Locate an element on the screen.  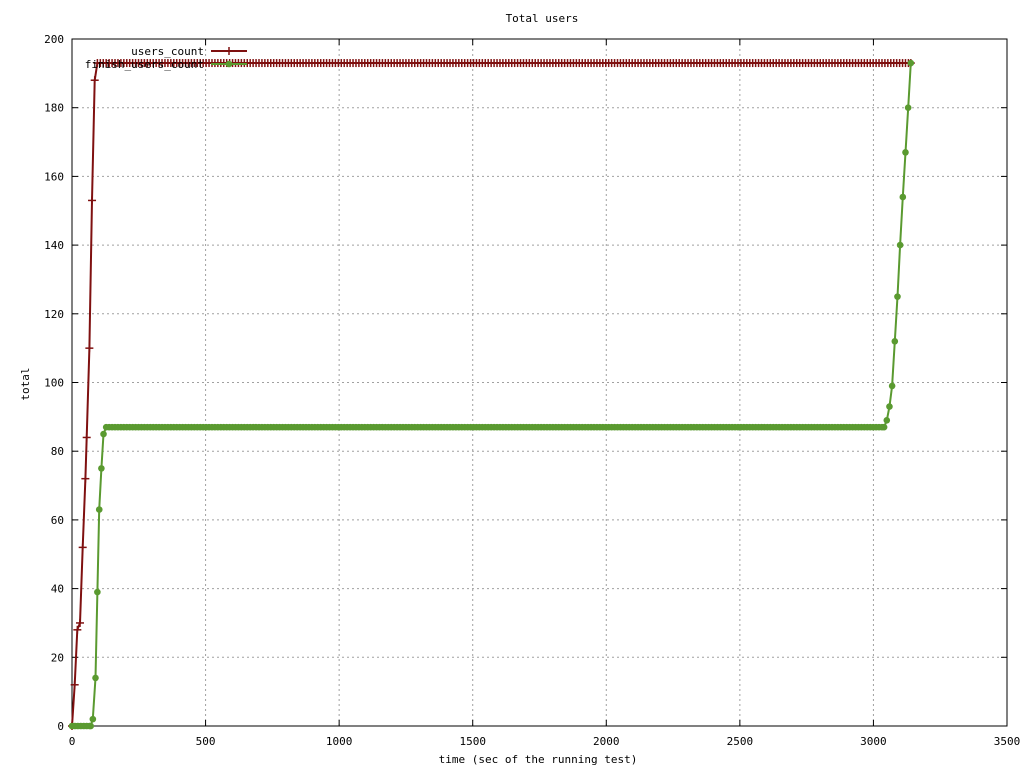
legend-label: users_count is located at coordinates (167, 51).